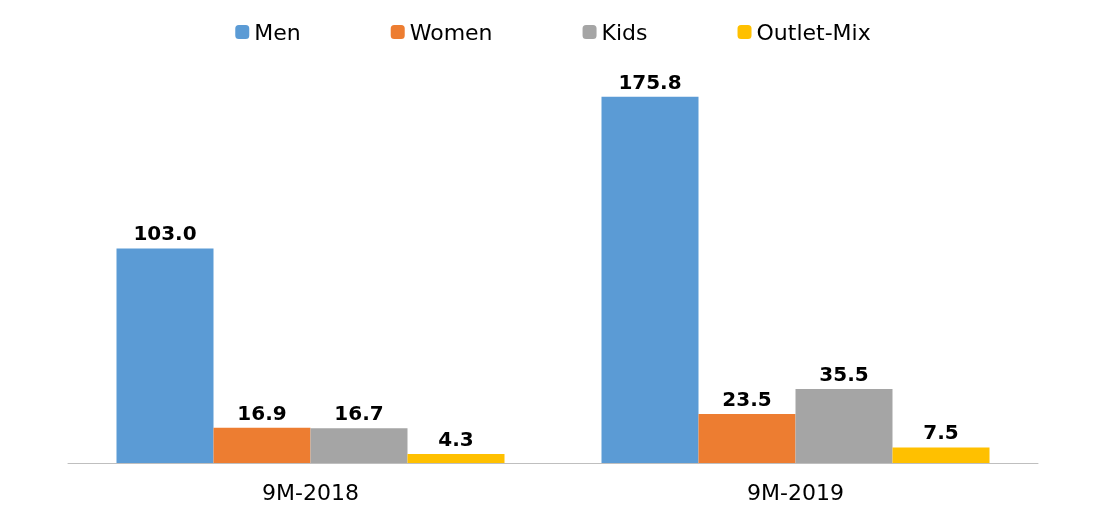  I want to click on data-label: 7.5, so click(941, 432).